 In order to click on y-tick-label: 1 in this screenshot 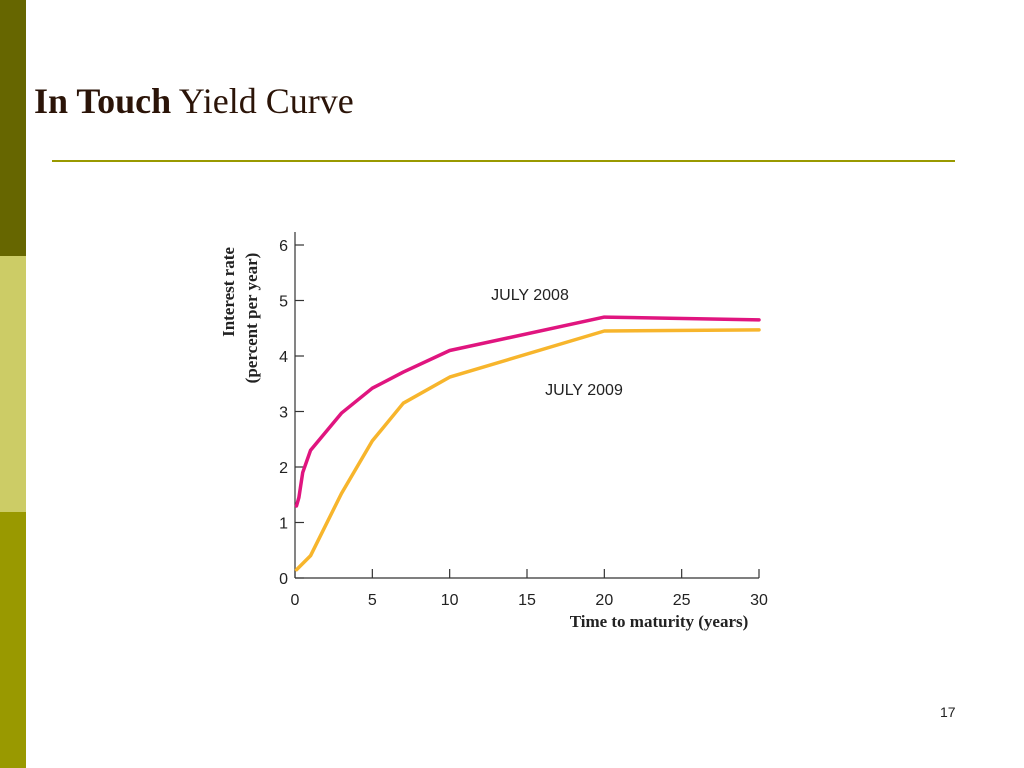, I will do `click(283, 524)`.